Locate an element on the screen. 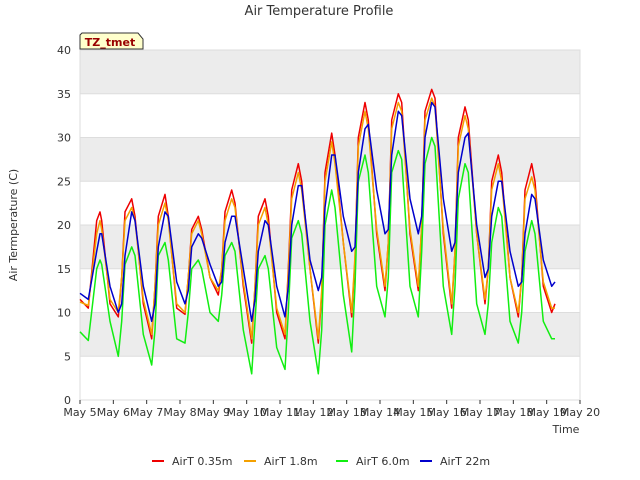 The width and height of the screenshot is (640, 480). x-tick-label: May 8 is located at coordinates (179, 412).